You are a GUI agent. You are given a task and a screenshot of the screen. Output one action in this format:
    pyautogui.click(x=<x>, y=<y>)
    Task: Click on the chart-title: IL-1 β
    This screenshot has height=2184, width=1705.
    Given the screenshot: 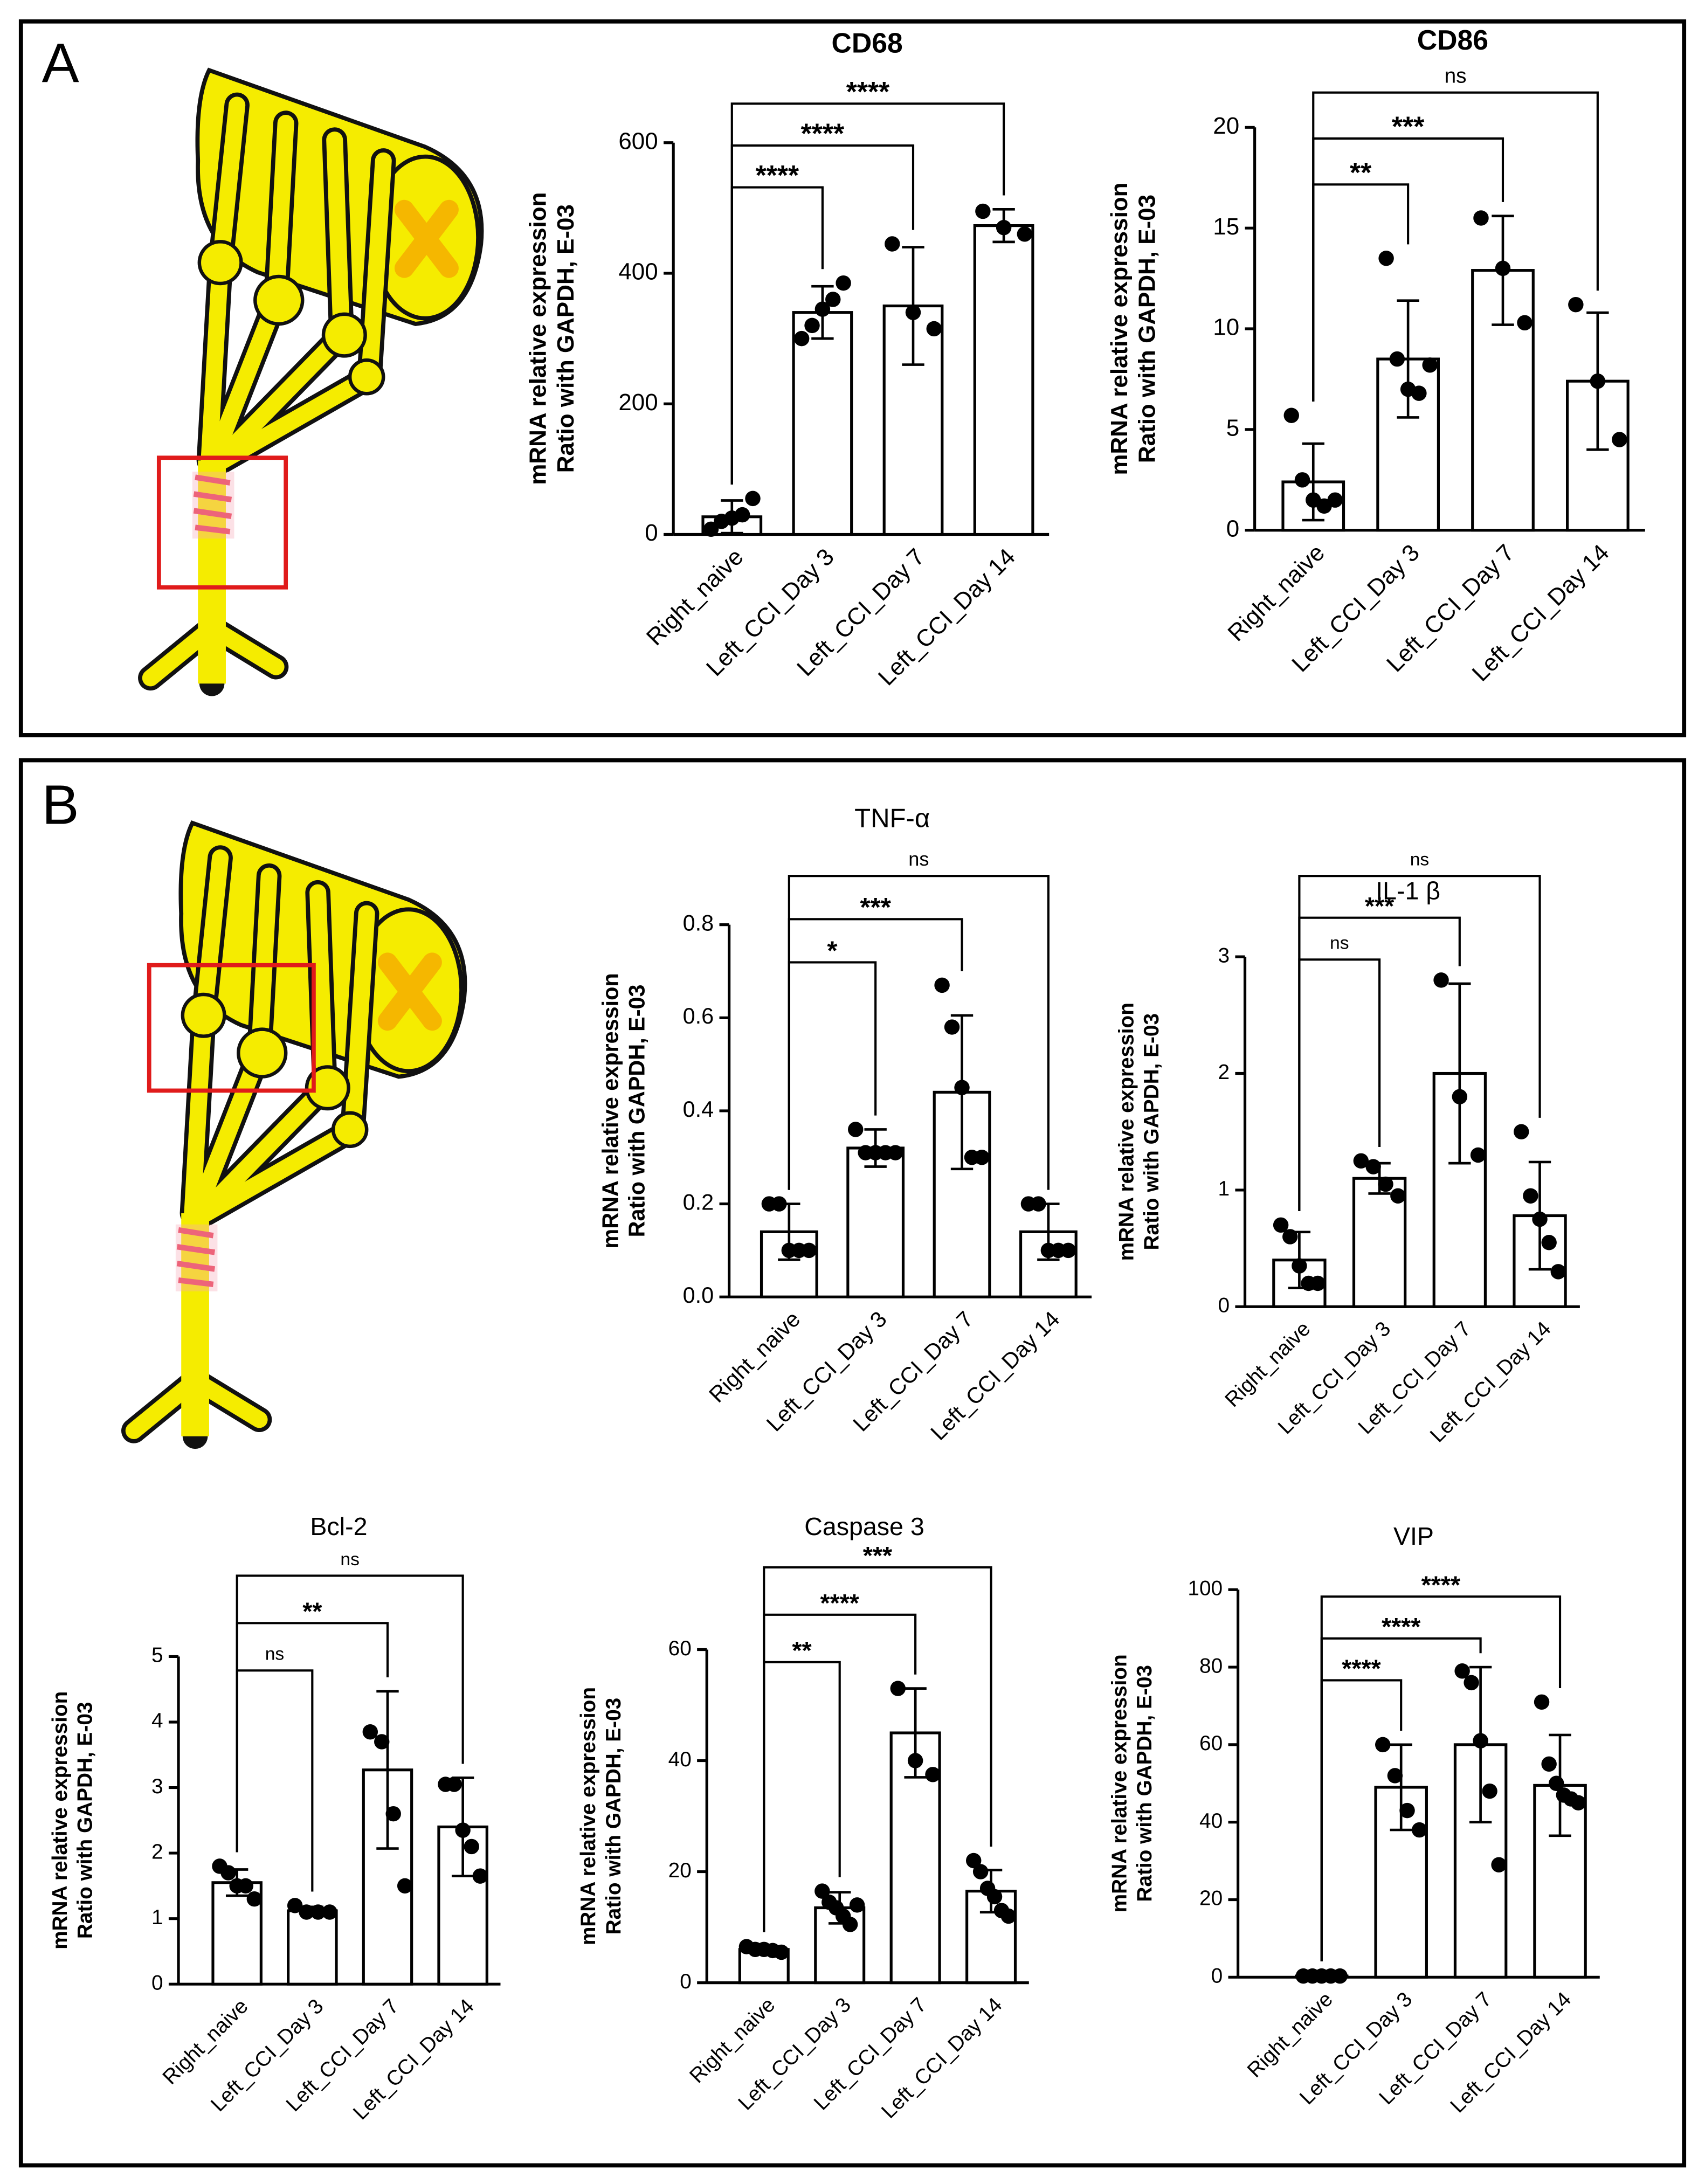 What is the action you would take?
    pyautogui.click(x=1408, y=890)
    